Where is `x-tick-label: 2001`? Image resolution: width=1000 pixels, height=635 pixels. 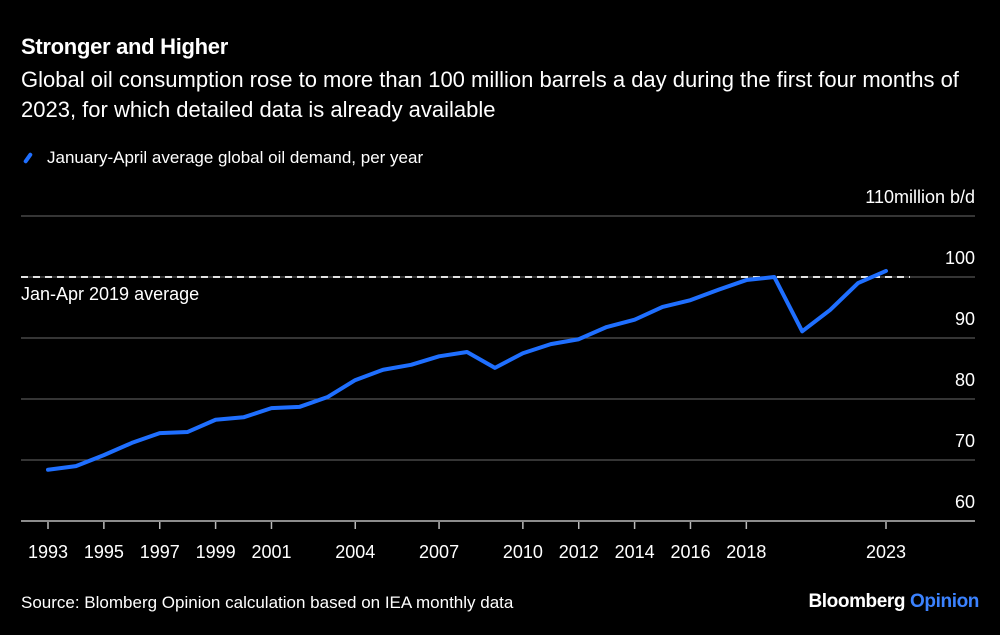
x-tick-label: 2001 is located at coordinates (271, 552).